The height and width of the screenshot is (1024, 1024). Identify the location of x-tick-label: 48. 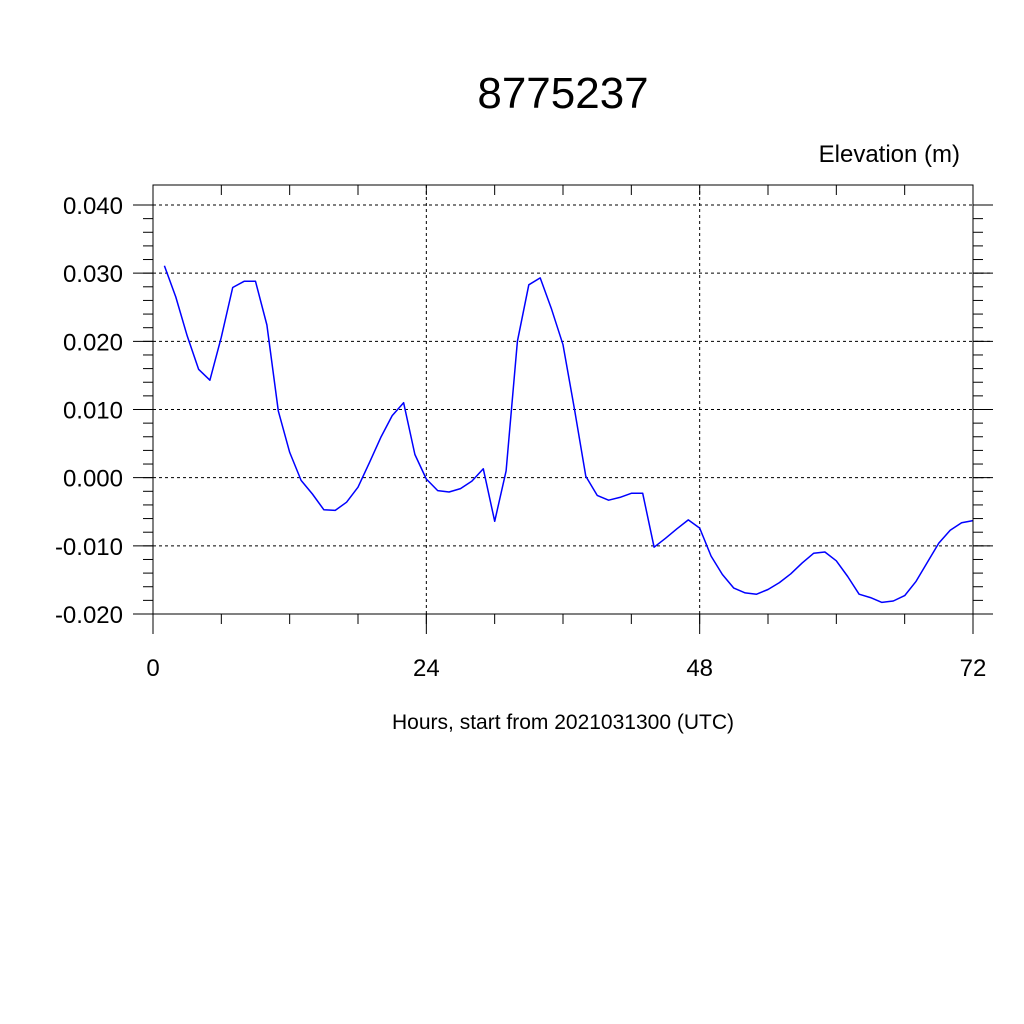
(699, 668).